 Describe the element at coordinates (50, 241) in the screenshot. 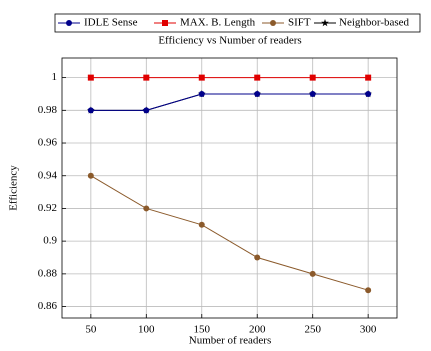

I see `y-tick-label: 0.9` at that location.